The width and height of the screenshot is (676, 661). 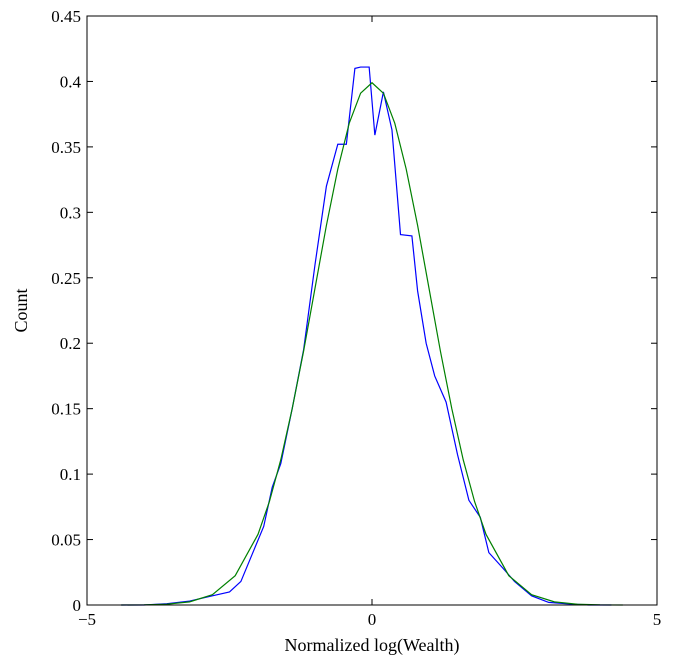 I want to click on x-axis-label: Normalized log(Wealth), so click(x=372, y=645).